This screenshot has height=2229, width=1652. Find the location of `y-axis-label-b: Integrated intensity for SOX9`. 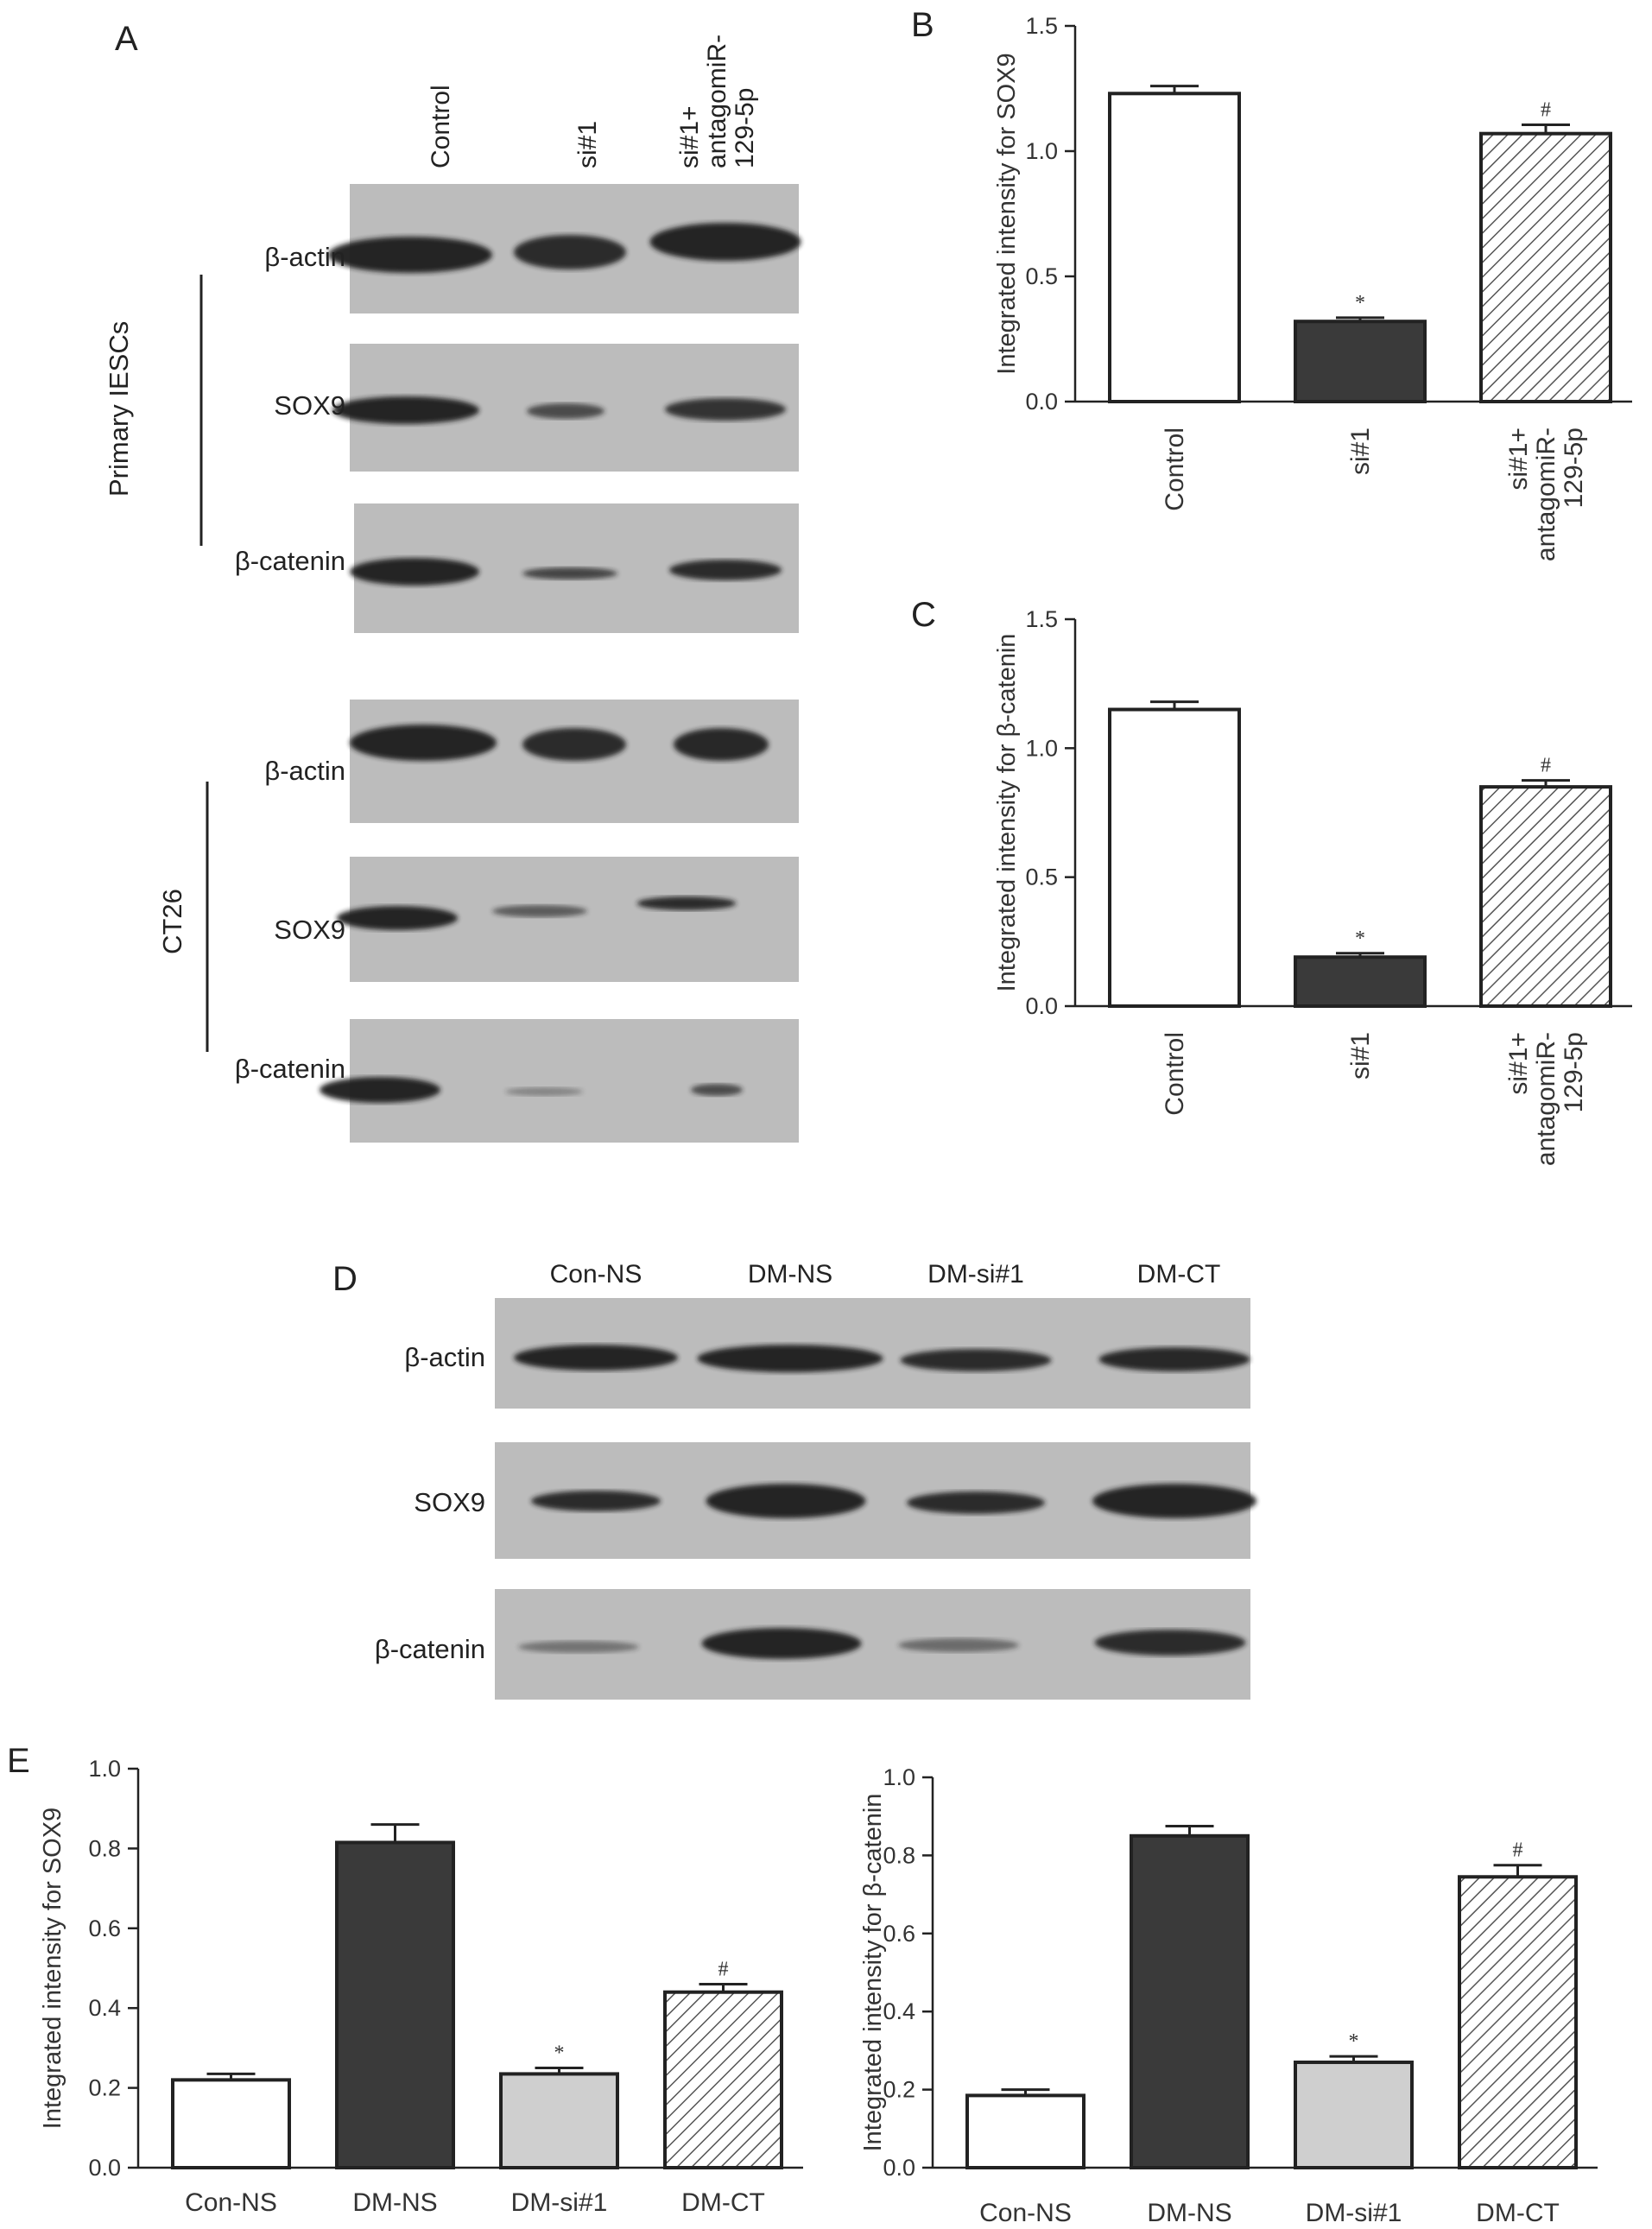

y-axis-label-b: Integrated intensity for SOX9 is located at coordinates (1007, 213).